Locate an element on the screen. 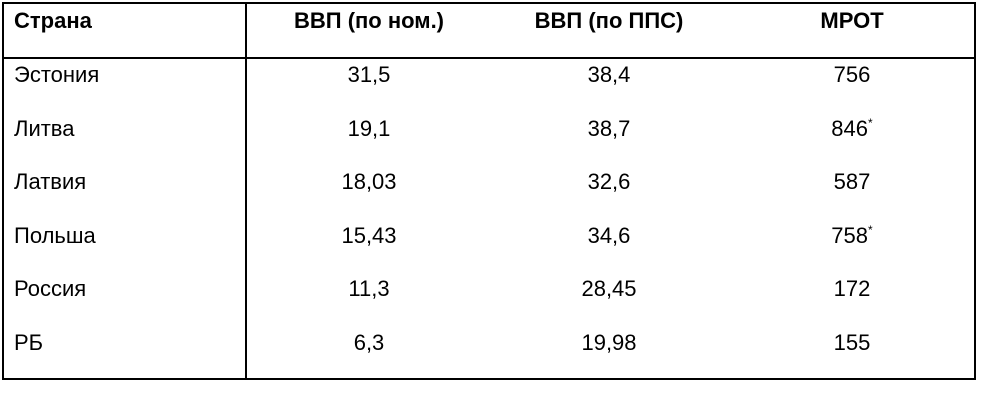 The height and width of the screenshot is (410, 1008). value-cell: 15,43 is located at coordinates (369, 235).